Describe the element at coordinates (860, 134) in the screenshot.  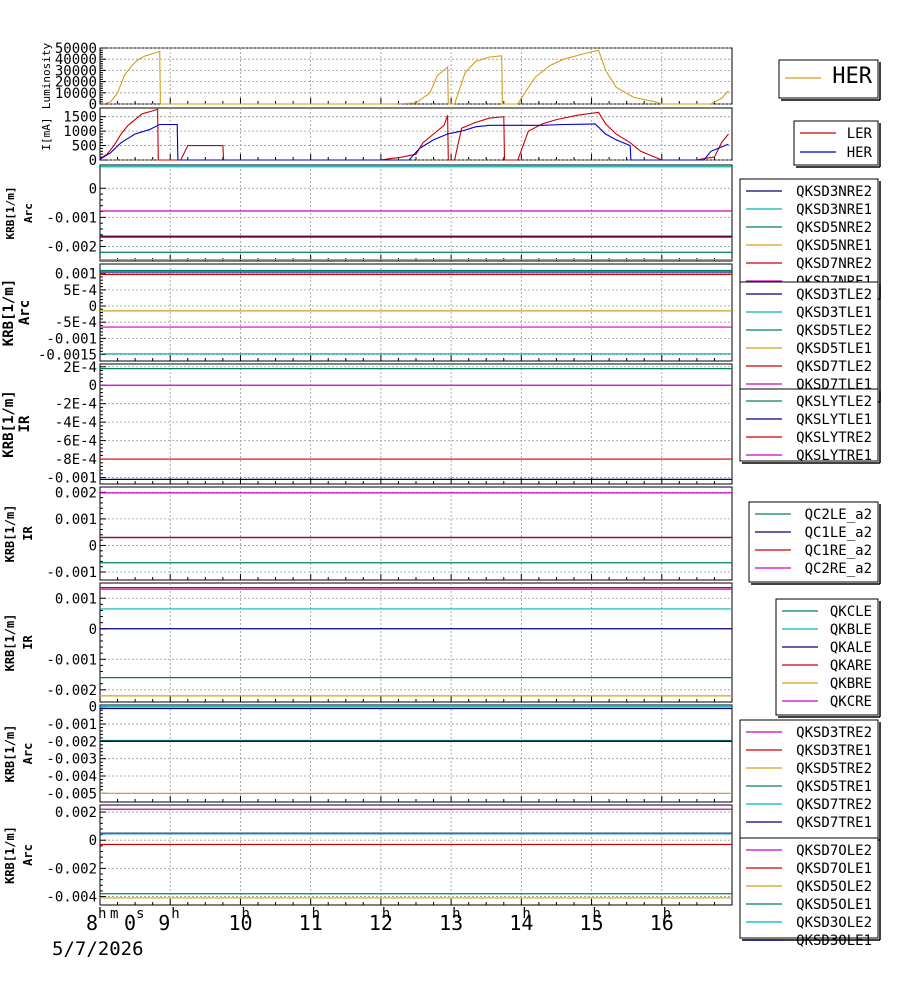
I see `legend-entry: LER` at that location.